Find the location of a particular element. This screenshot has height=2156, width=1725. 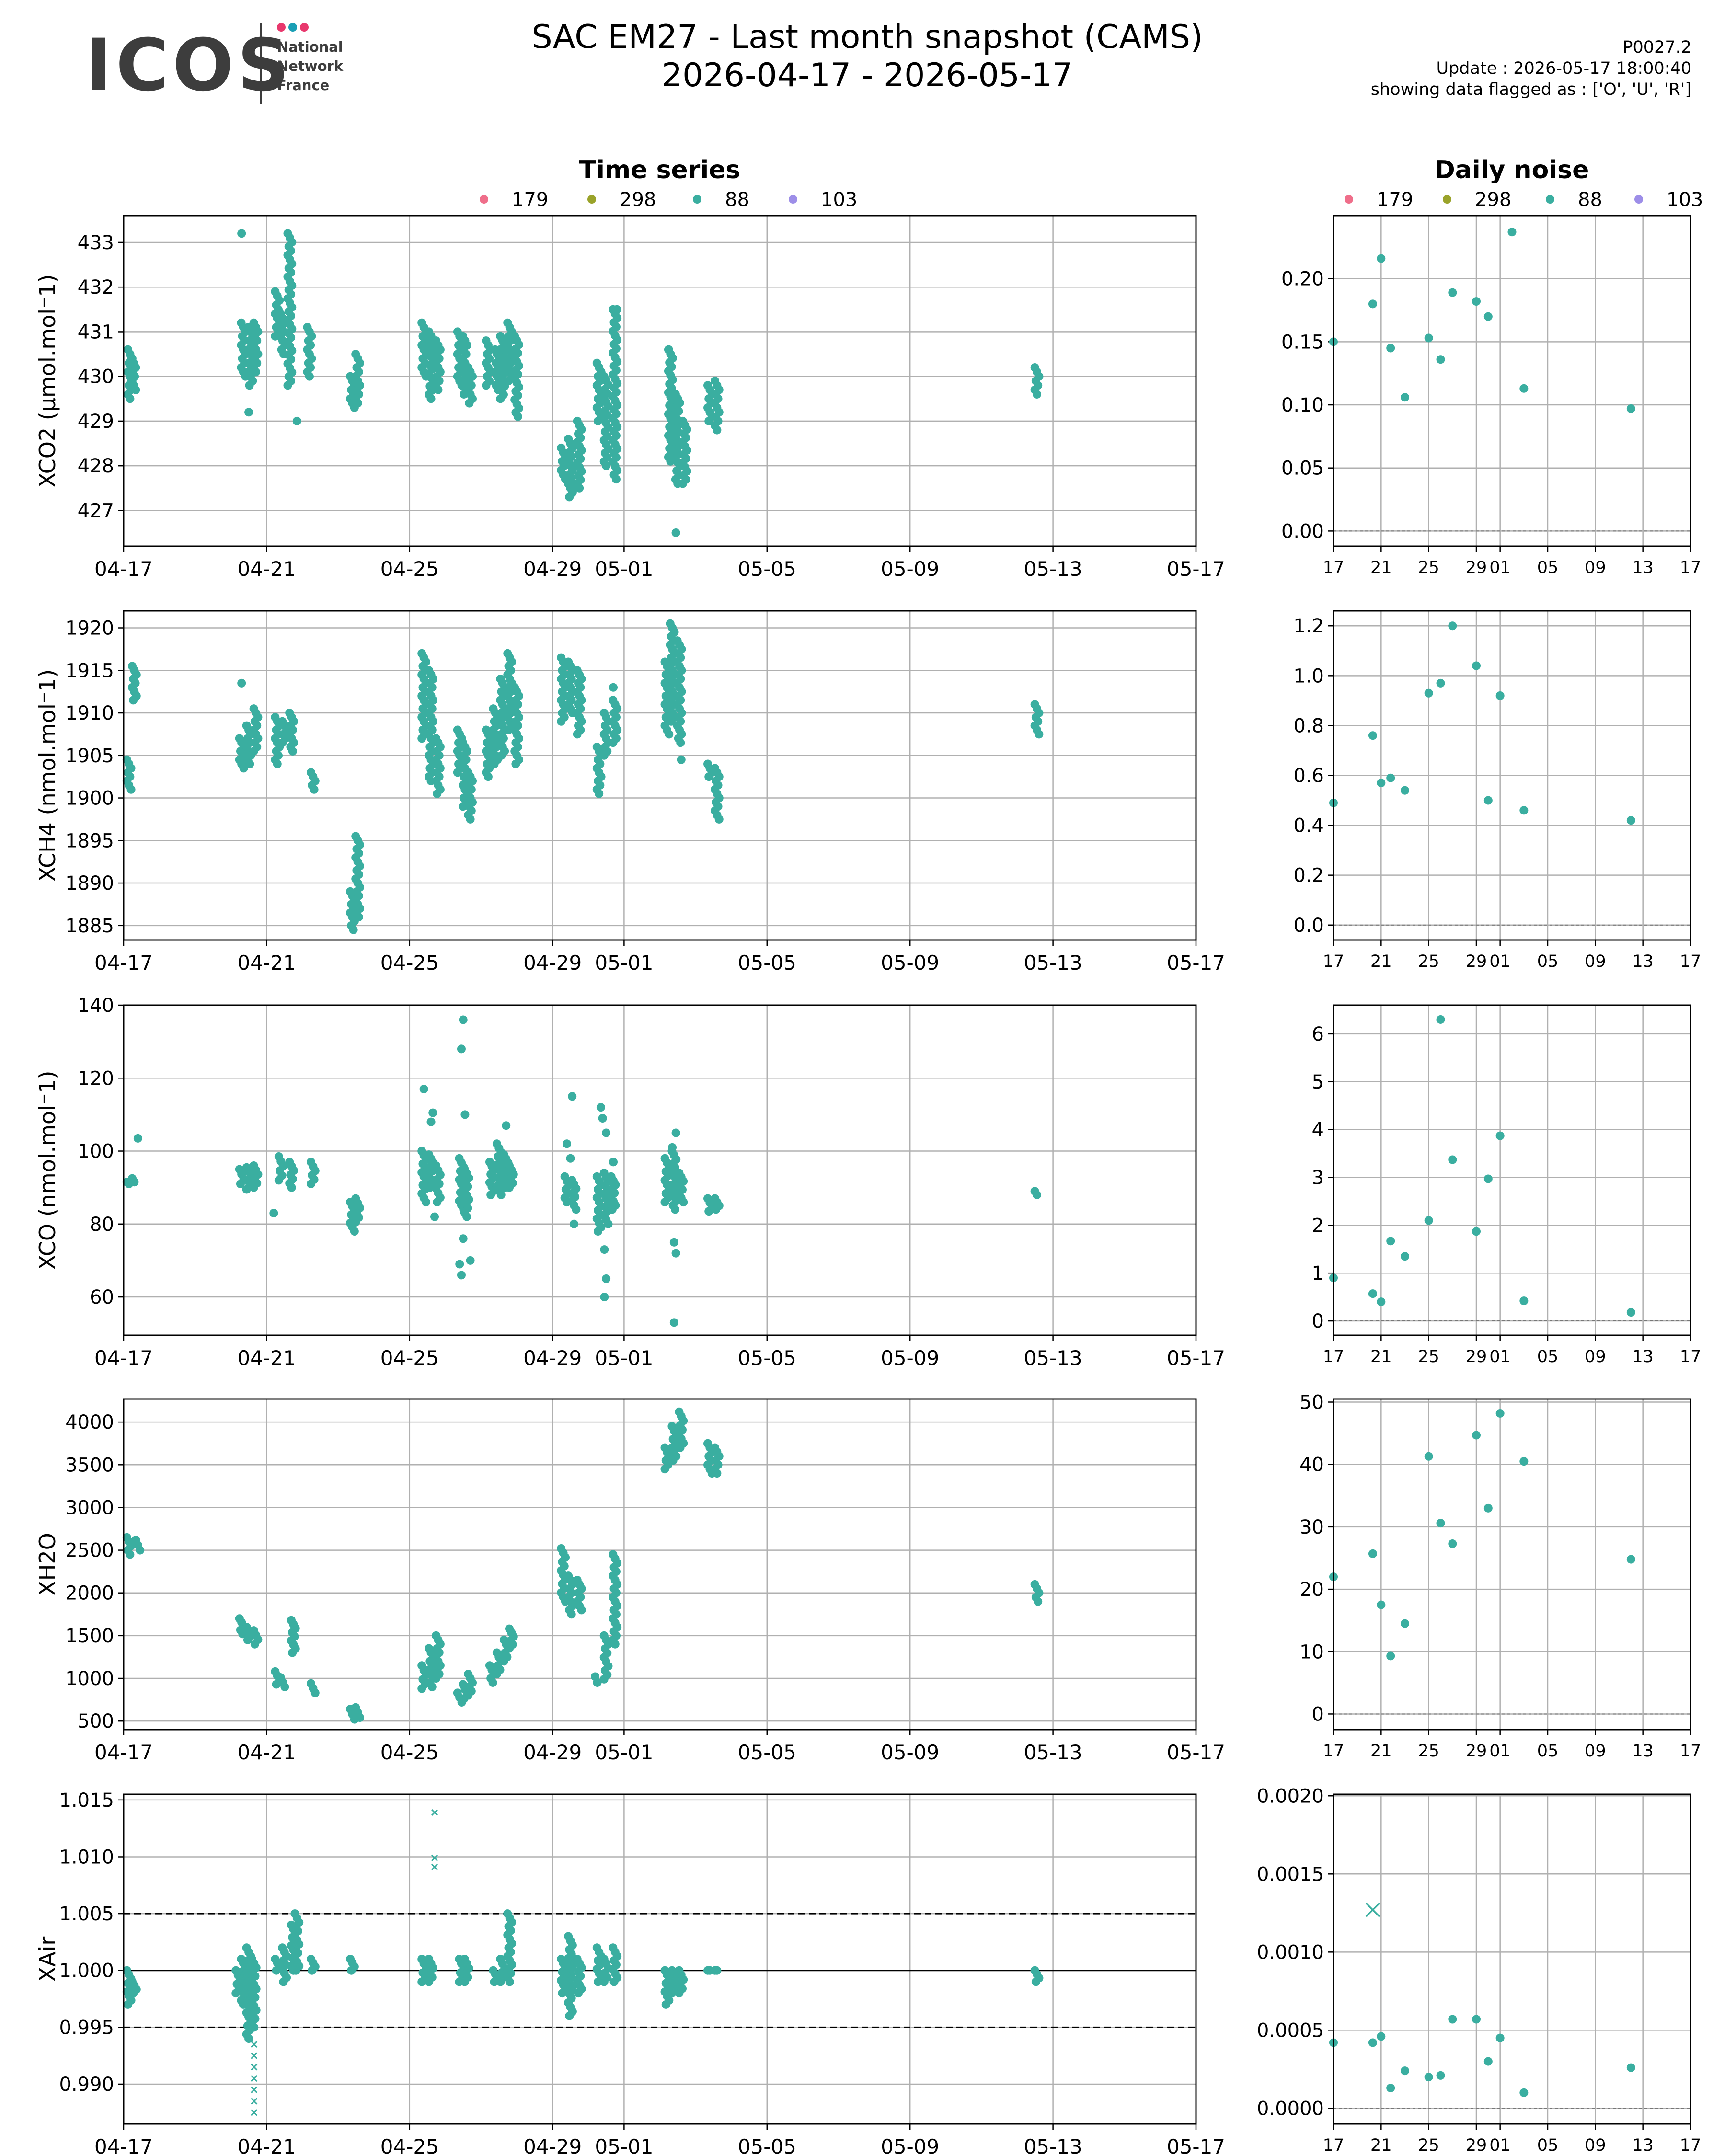

y-tick-label: 10 is located at coordinates (1312, 1652).